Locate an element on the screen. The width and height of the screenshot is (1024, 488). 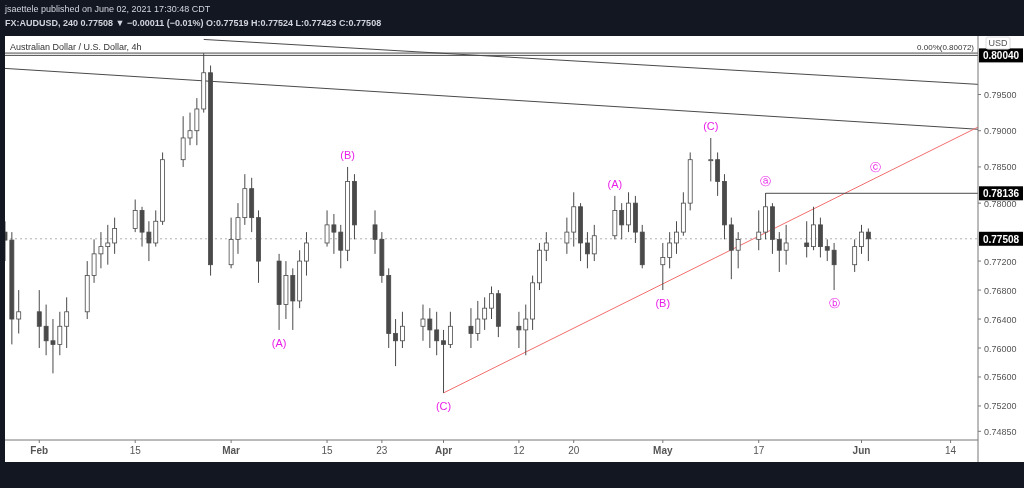
chart-subtitle: FX:AUDUSD, 240 0.77508 ▼ −0.00011 (−0.01%) O:0.77519 H:0.77524 L:0.77423 C:0.77508 is located at coordinates (193, 23).